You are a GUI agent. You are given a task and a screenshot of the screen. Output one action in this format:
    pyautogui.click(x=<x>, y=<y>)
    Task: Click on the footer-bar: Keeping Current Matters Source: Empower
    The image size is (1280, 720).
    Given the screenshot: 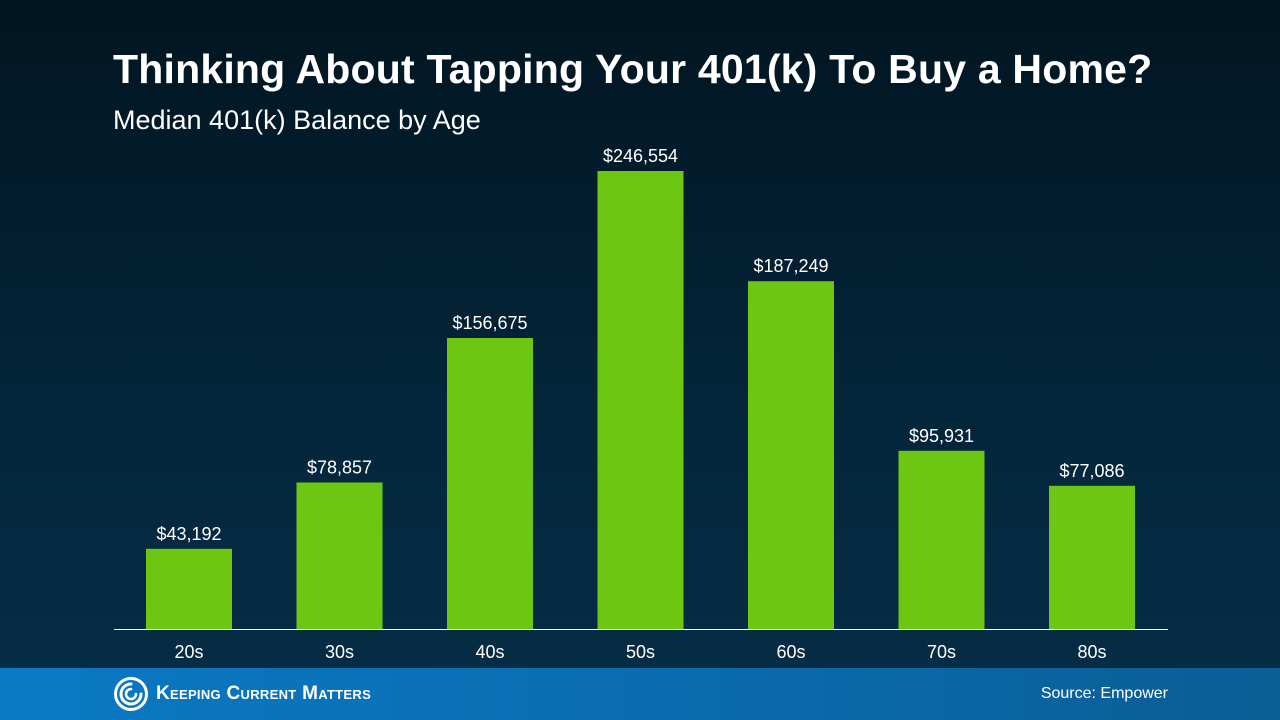 What is the action you would take?
    pyautogui.click(x=640, y=694)
    